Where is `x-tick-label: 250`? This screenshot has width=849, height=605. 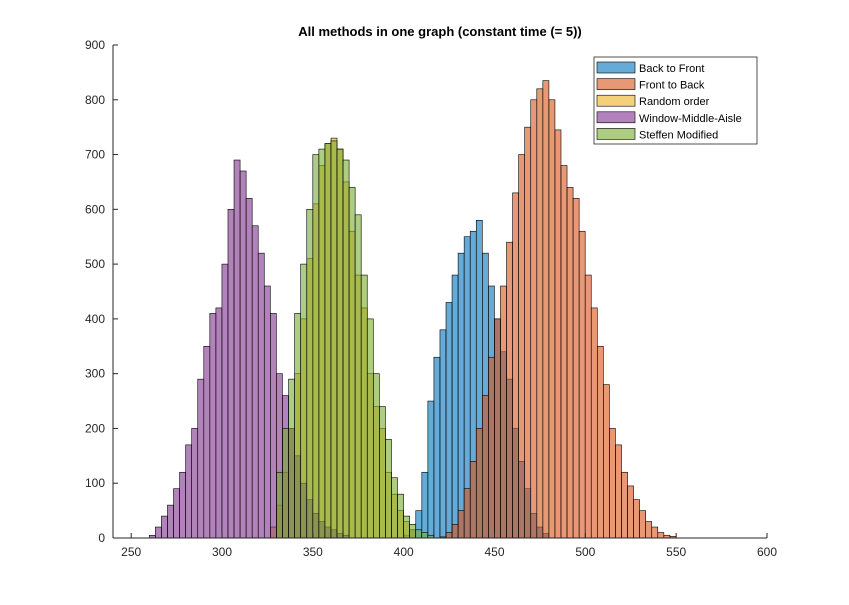 x-tick-label: 250 is located at coordinates (131, 552).